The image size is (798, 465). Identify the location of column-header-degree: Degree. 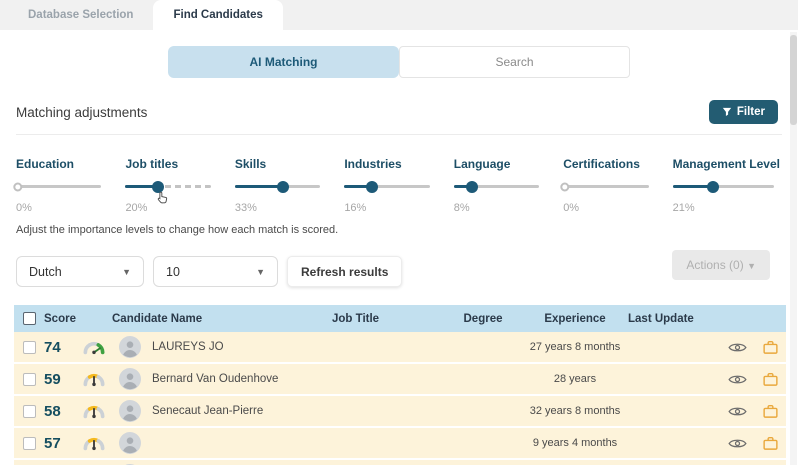
(483, 318).